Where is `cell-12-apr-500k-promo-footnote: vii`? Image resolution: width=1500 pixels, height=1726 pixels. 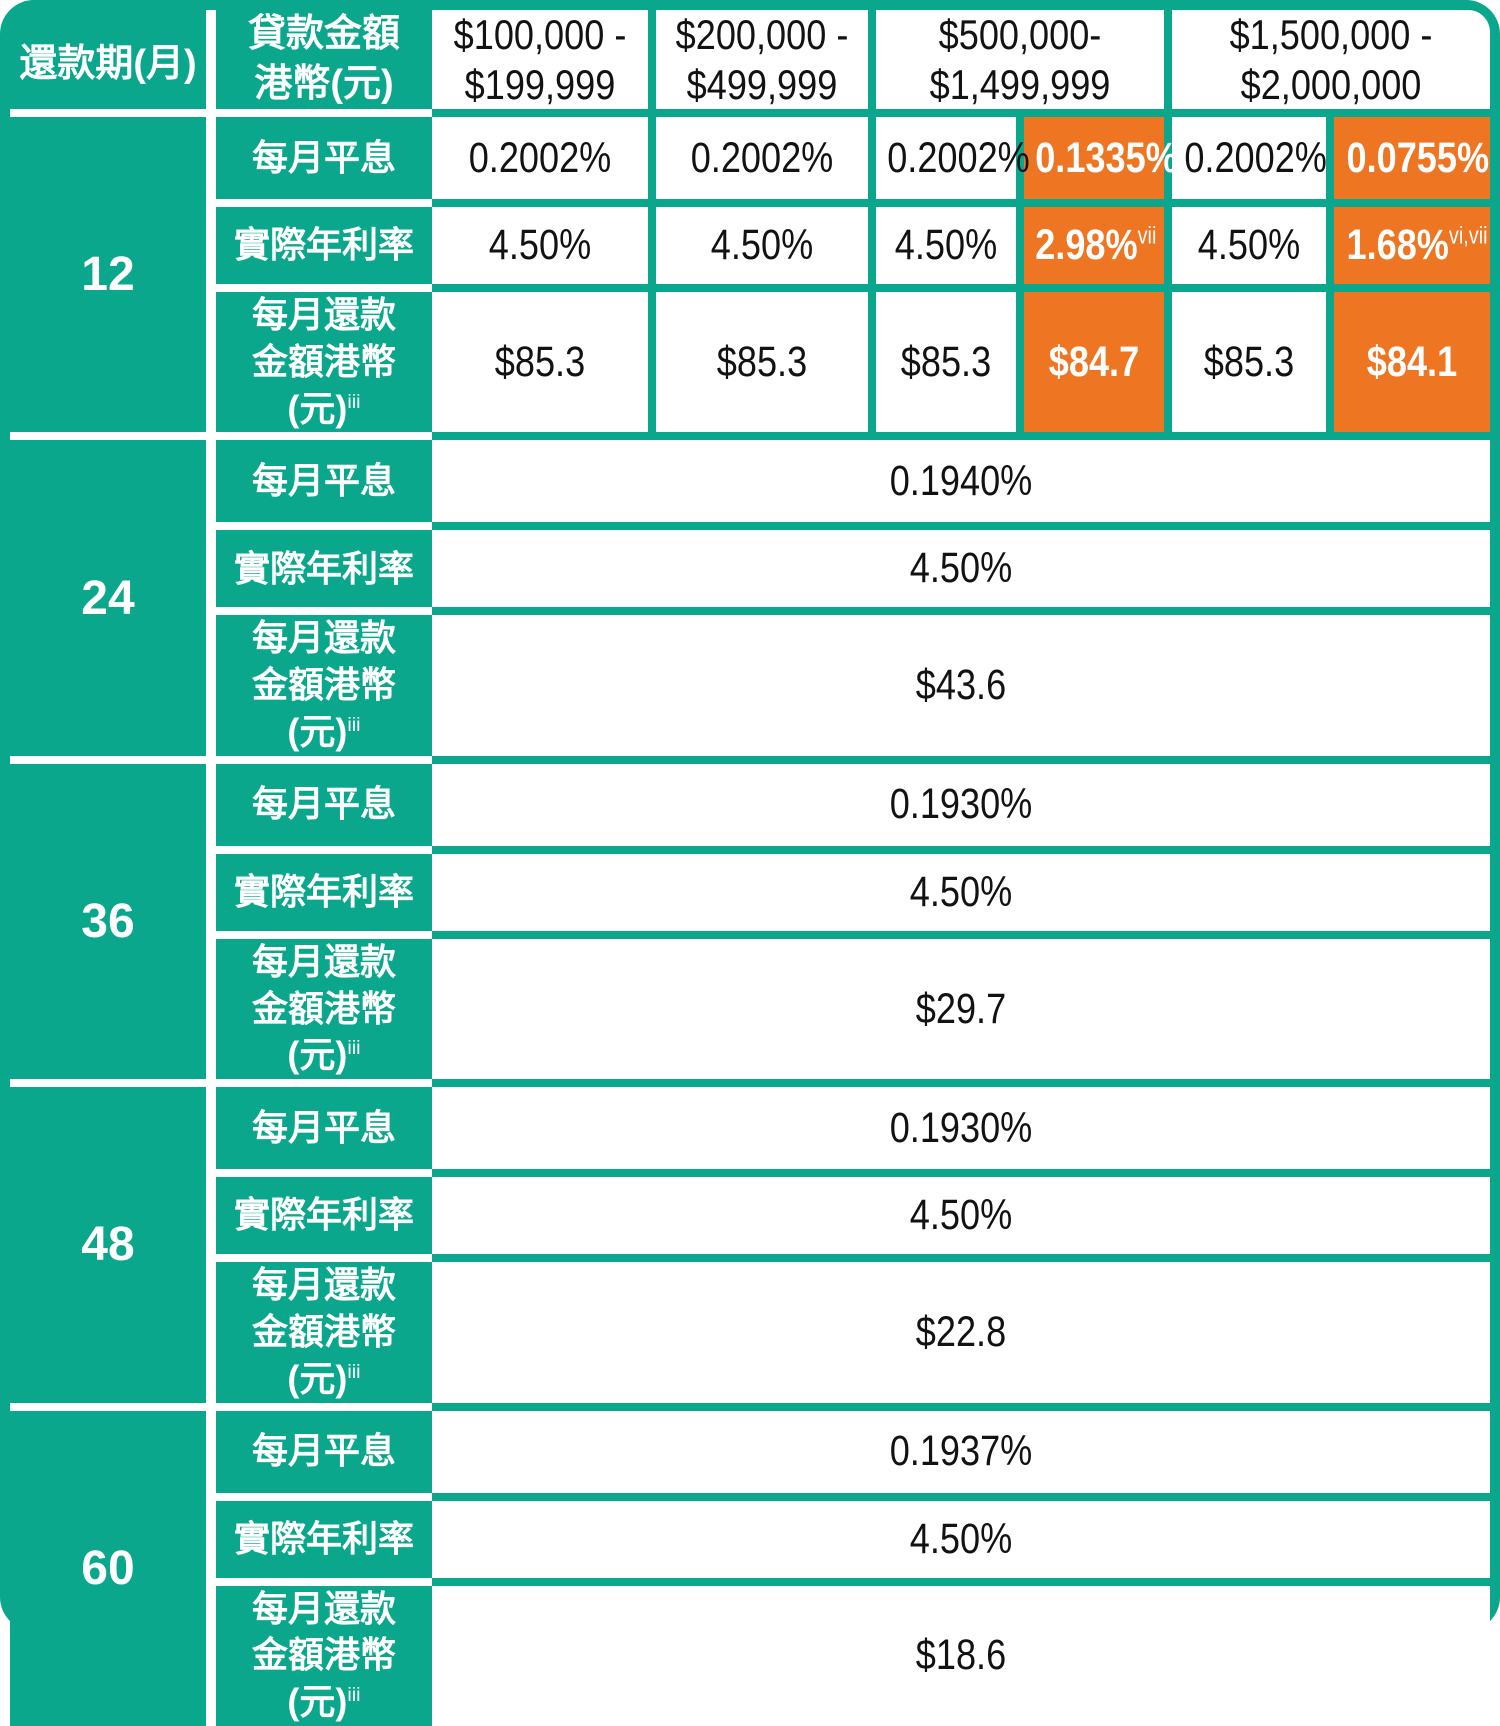
cell-12-apr-500k-promo-footnote: vii is located at coordinates (1147, 236).